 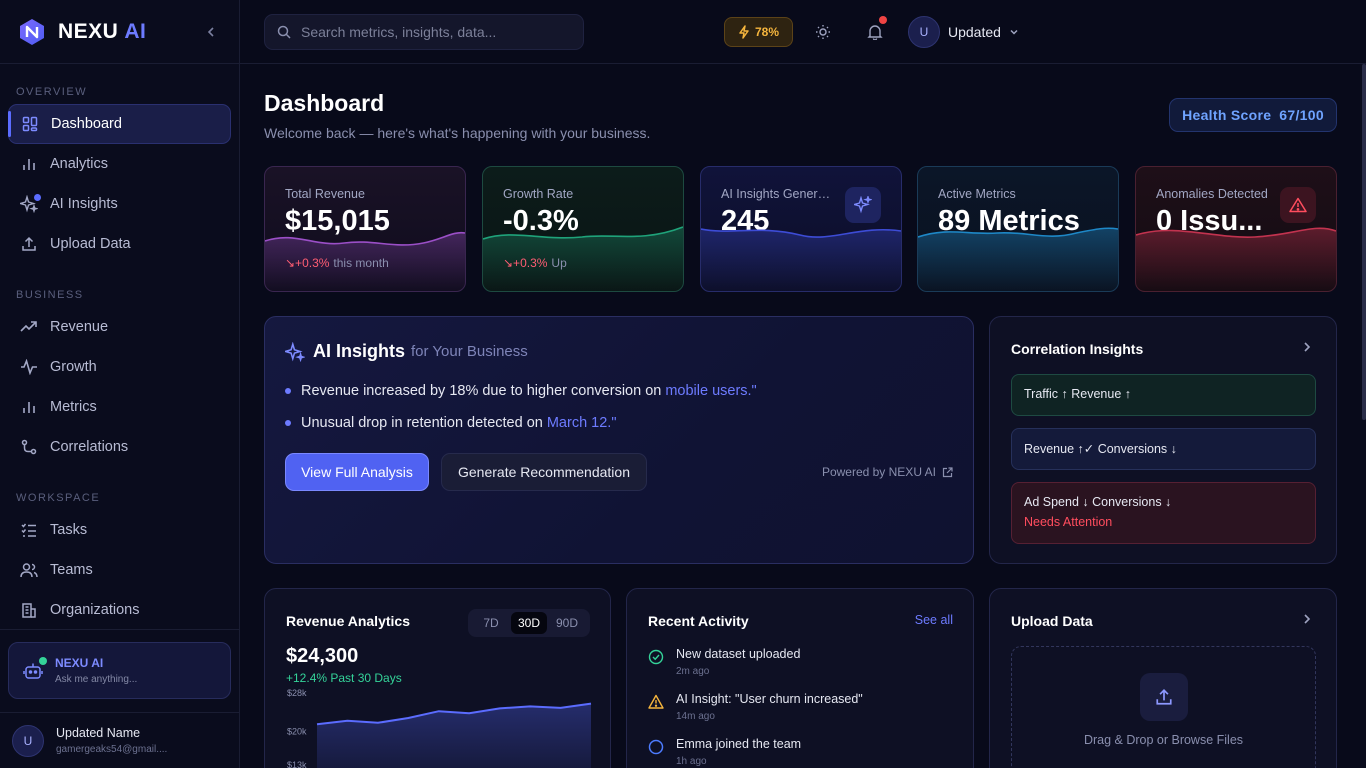 I want to click on activity-text: AI Insight: "User churn increased", so click(x=769, y=699).